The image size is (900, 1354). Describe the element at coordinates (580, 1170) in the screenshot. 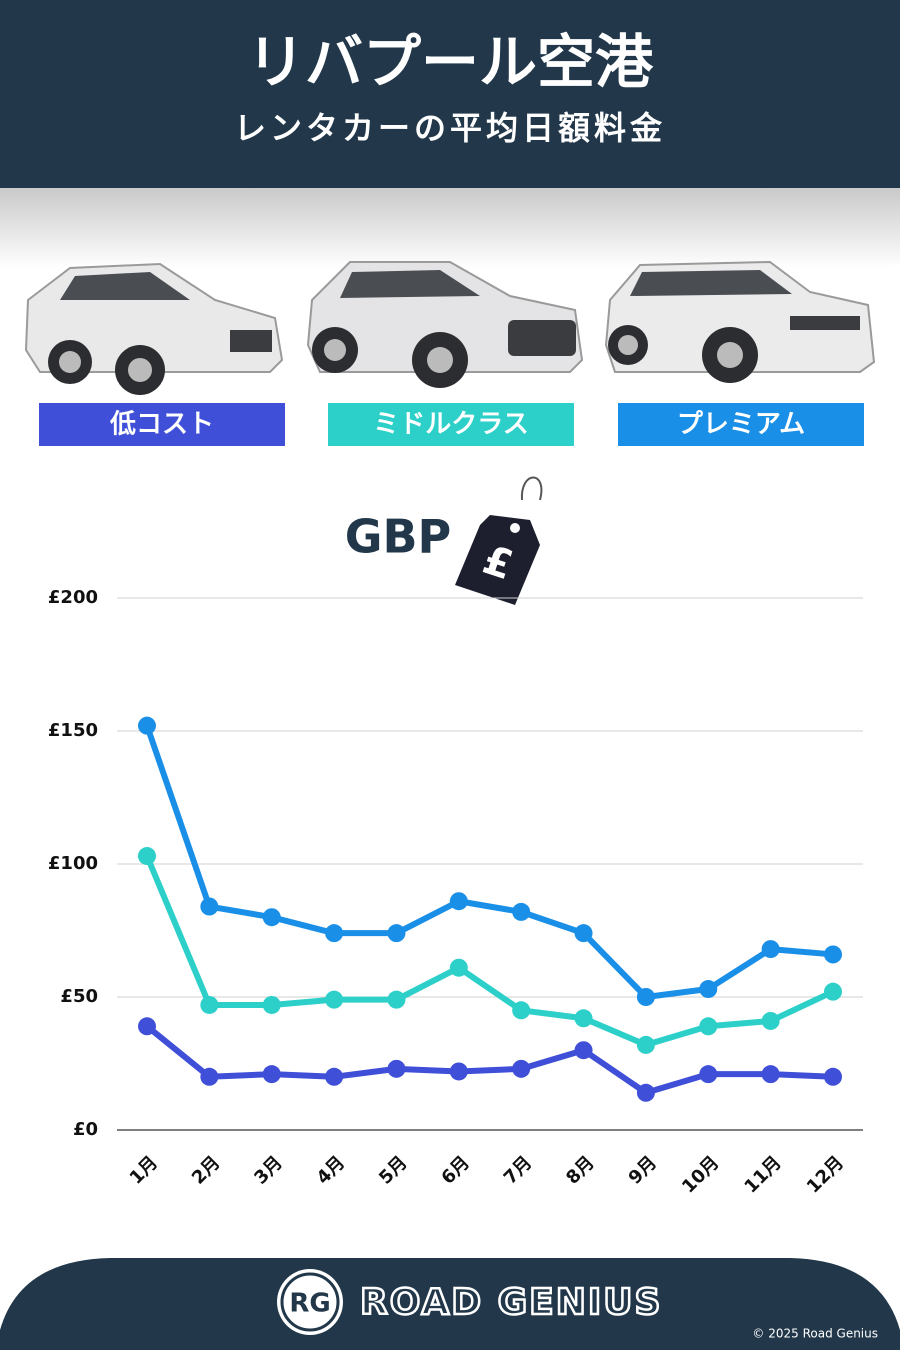

I see `x-tick-label: 8月` at that location.